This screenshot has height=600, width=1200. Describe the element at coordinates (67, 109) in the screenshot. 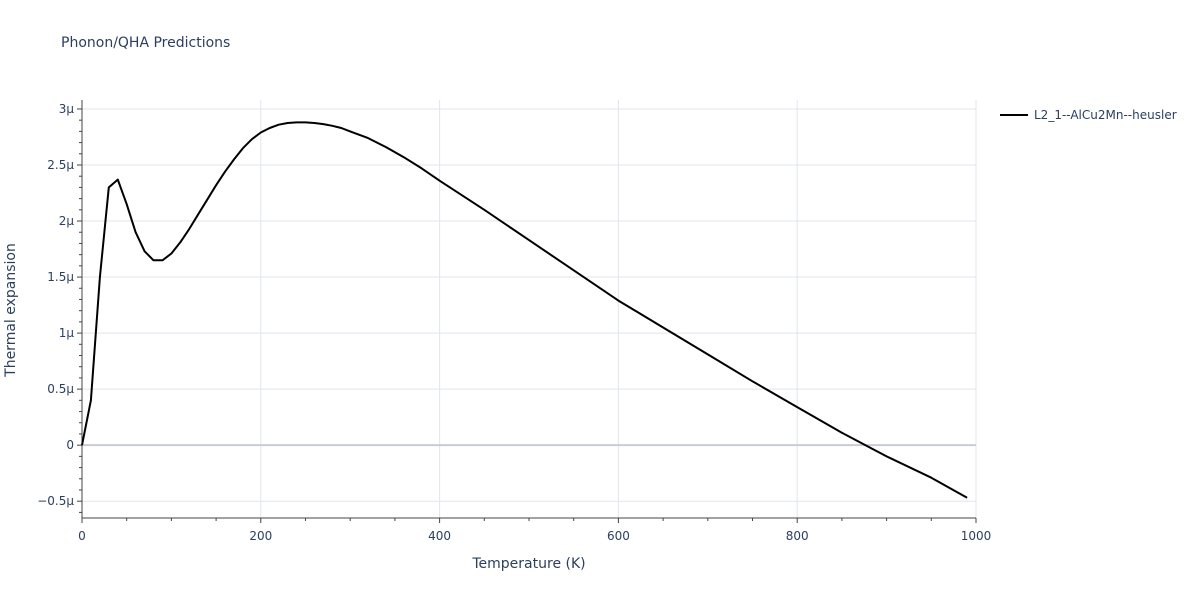

I see `y-tick-label: 3μ` at that location.